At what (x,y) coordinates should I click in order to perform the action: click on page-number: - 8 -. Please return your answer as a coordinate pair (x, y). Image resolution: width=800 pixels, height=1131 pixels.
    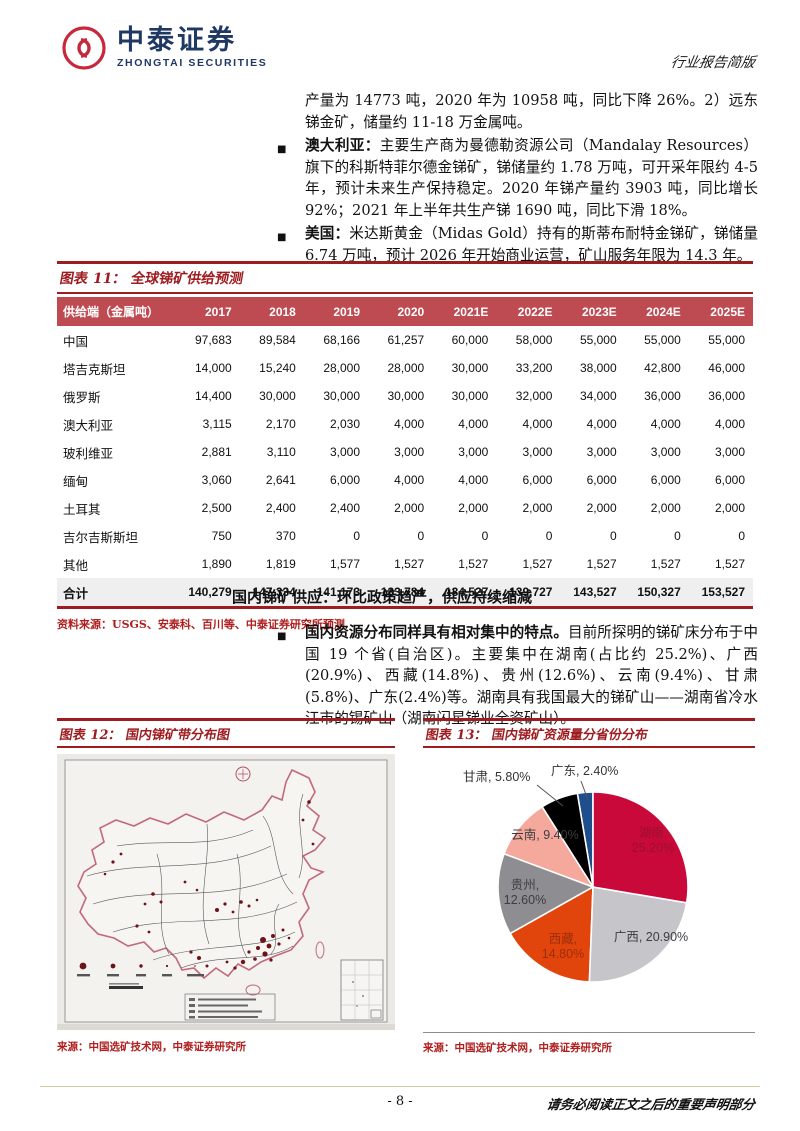
    Looking at the image, I should click on (400, 1101).